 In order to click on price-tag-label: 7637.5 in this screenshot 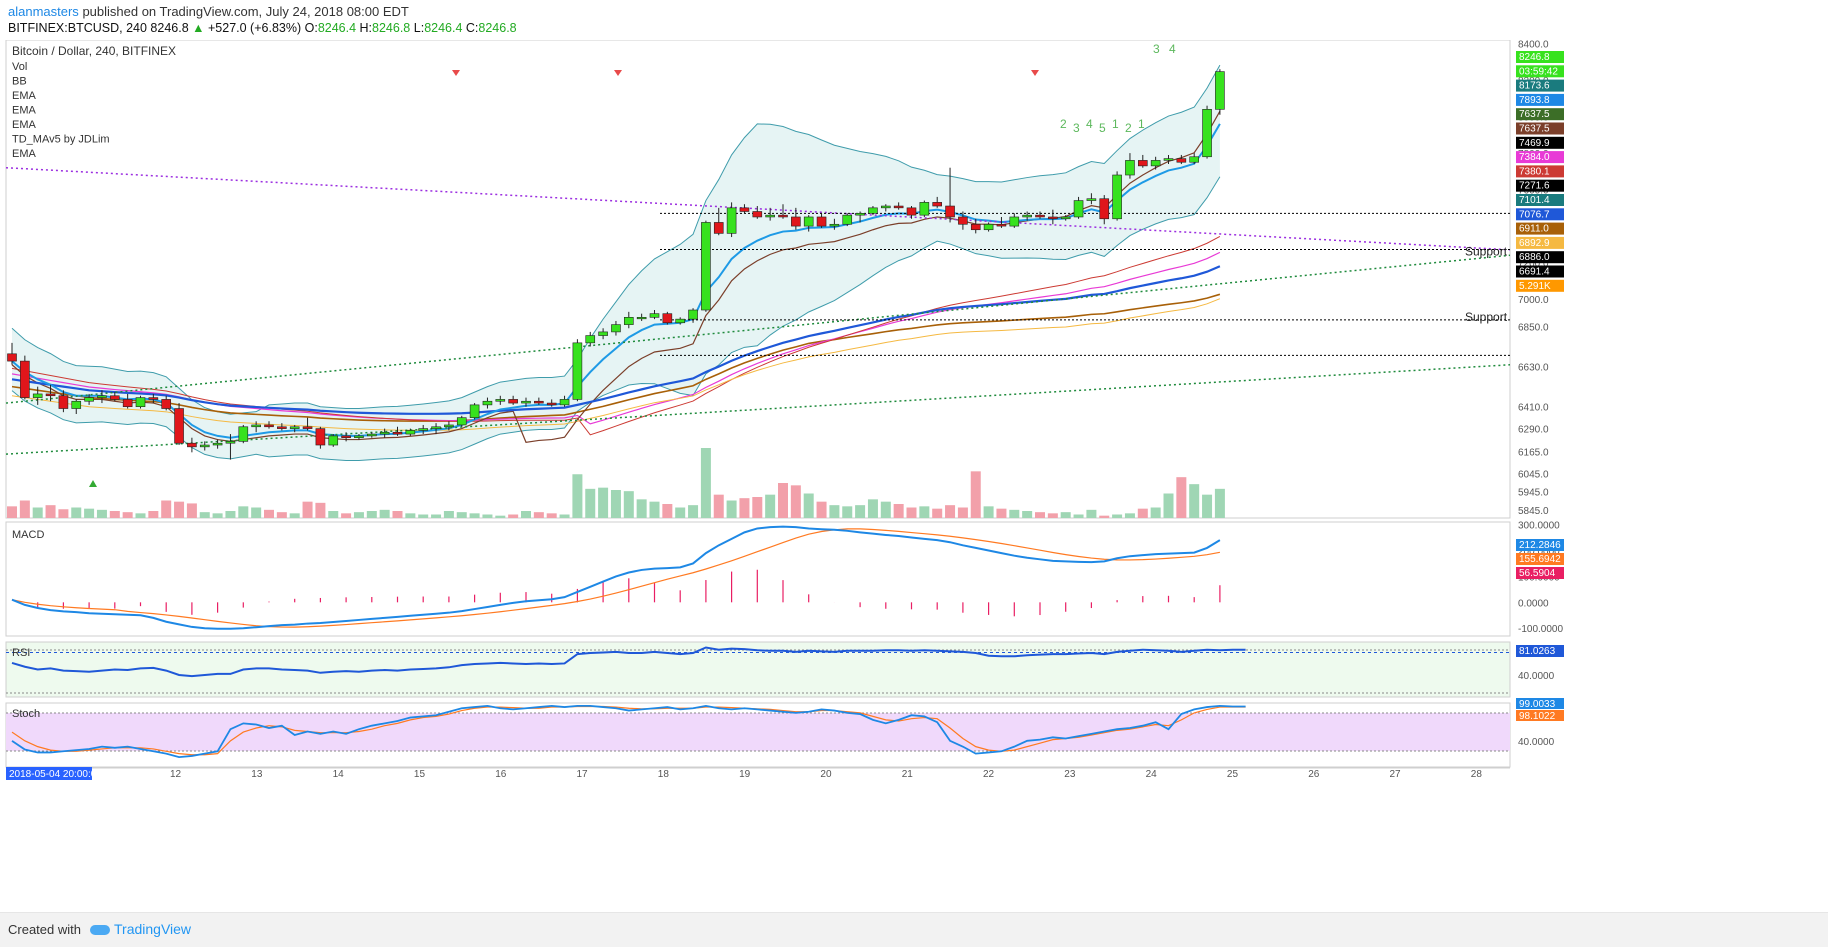, I will do `click(1534, 114)`.